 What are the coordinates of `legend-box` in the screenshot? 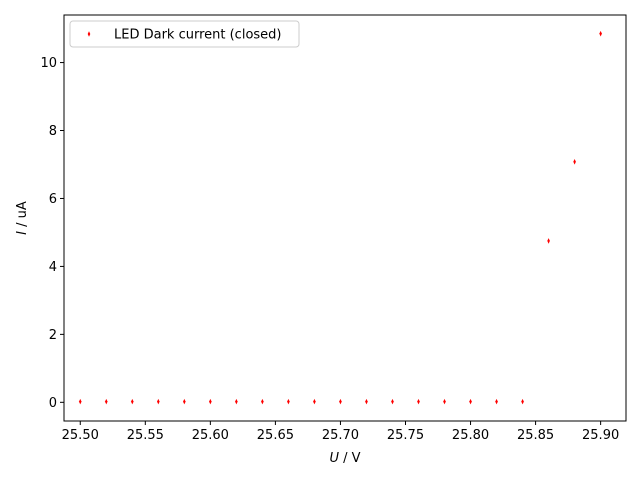 It's located at (184, 34).